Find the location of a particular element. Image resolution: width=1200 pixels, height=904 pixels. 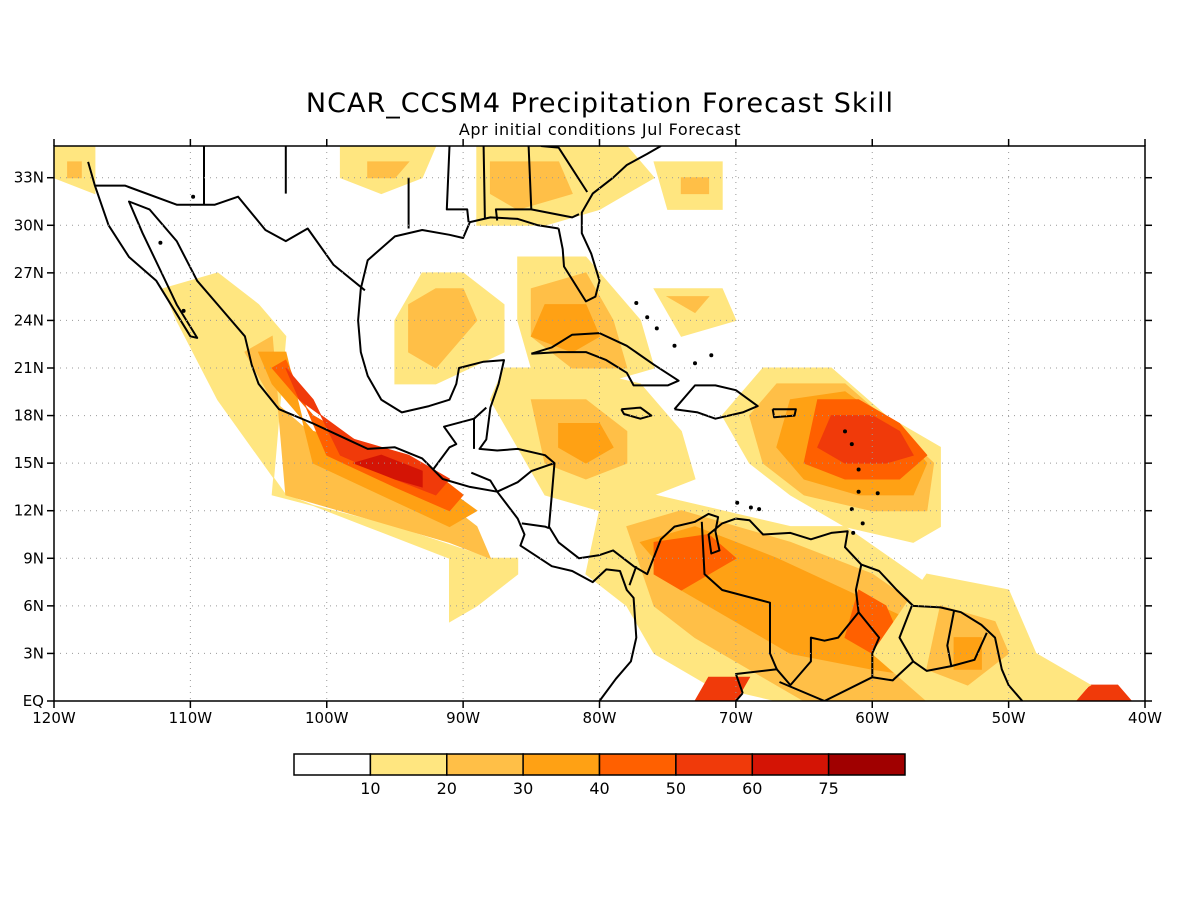

lat-tick-label: 24N is located at coordinates (29, 320).